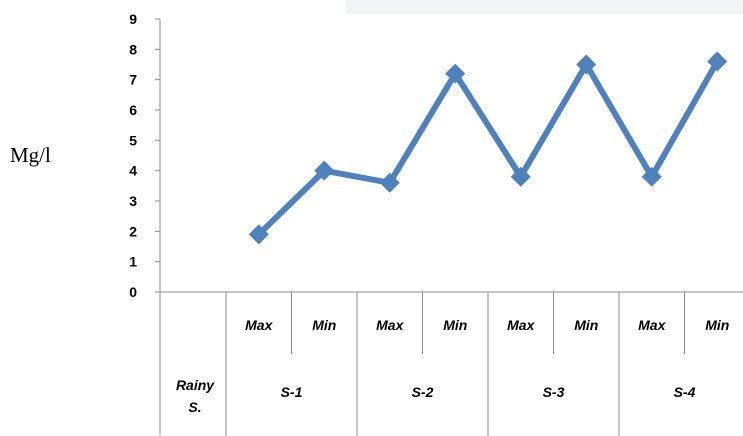 This screenshot has width=743, height=436. Describe the element at coordinates (554, 392) in the screenshot. I see `x-group-label: S-3` at that location.